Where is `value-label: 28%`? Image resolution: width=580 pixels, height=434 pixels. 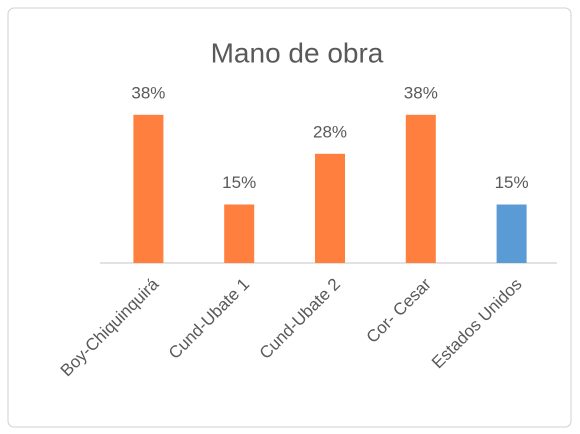 value-label: 28% is located at coordinates (330, 131).